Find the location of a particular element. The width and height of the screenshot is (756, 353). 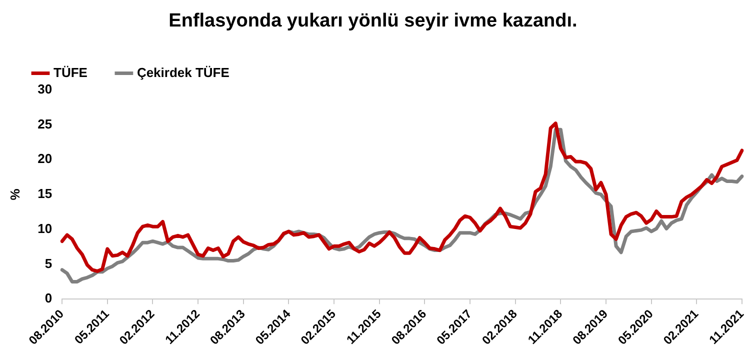

y-tick-label: 0 is located at coordinates (48, 298).